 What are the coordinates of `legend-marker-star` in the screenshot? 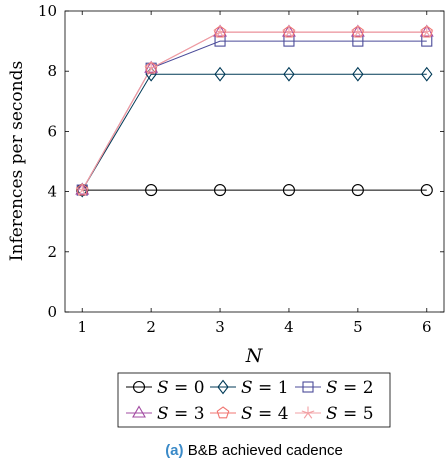 It's located at (308, 412).